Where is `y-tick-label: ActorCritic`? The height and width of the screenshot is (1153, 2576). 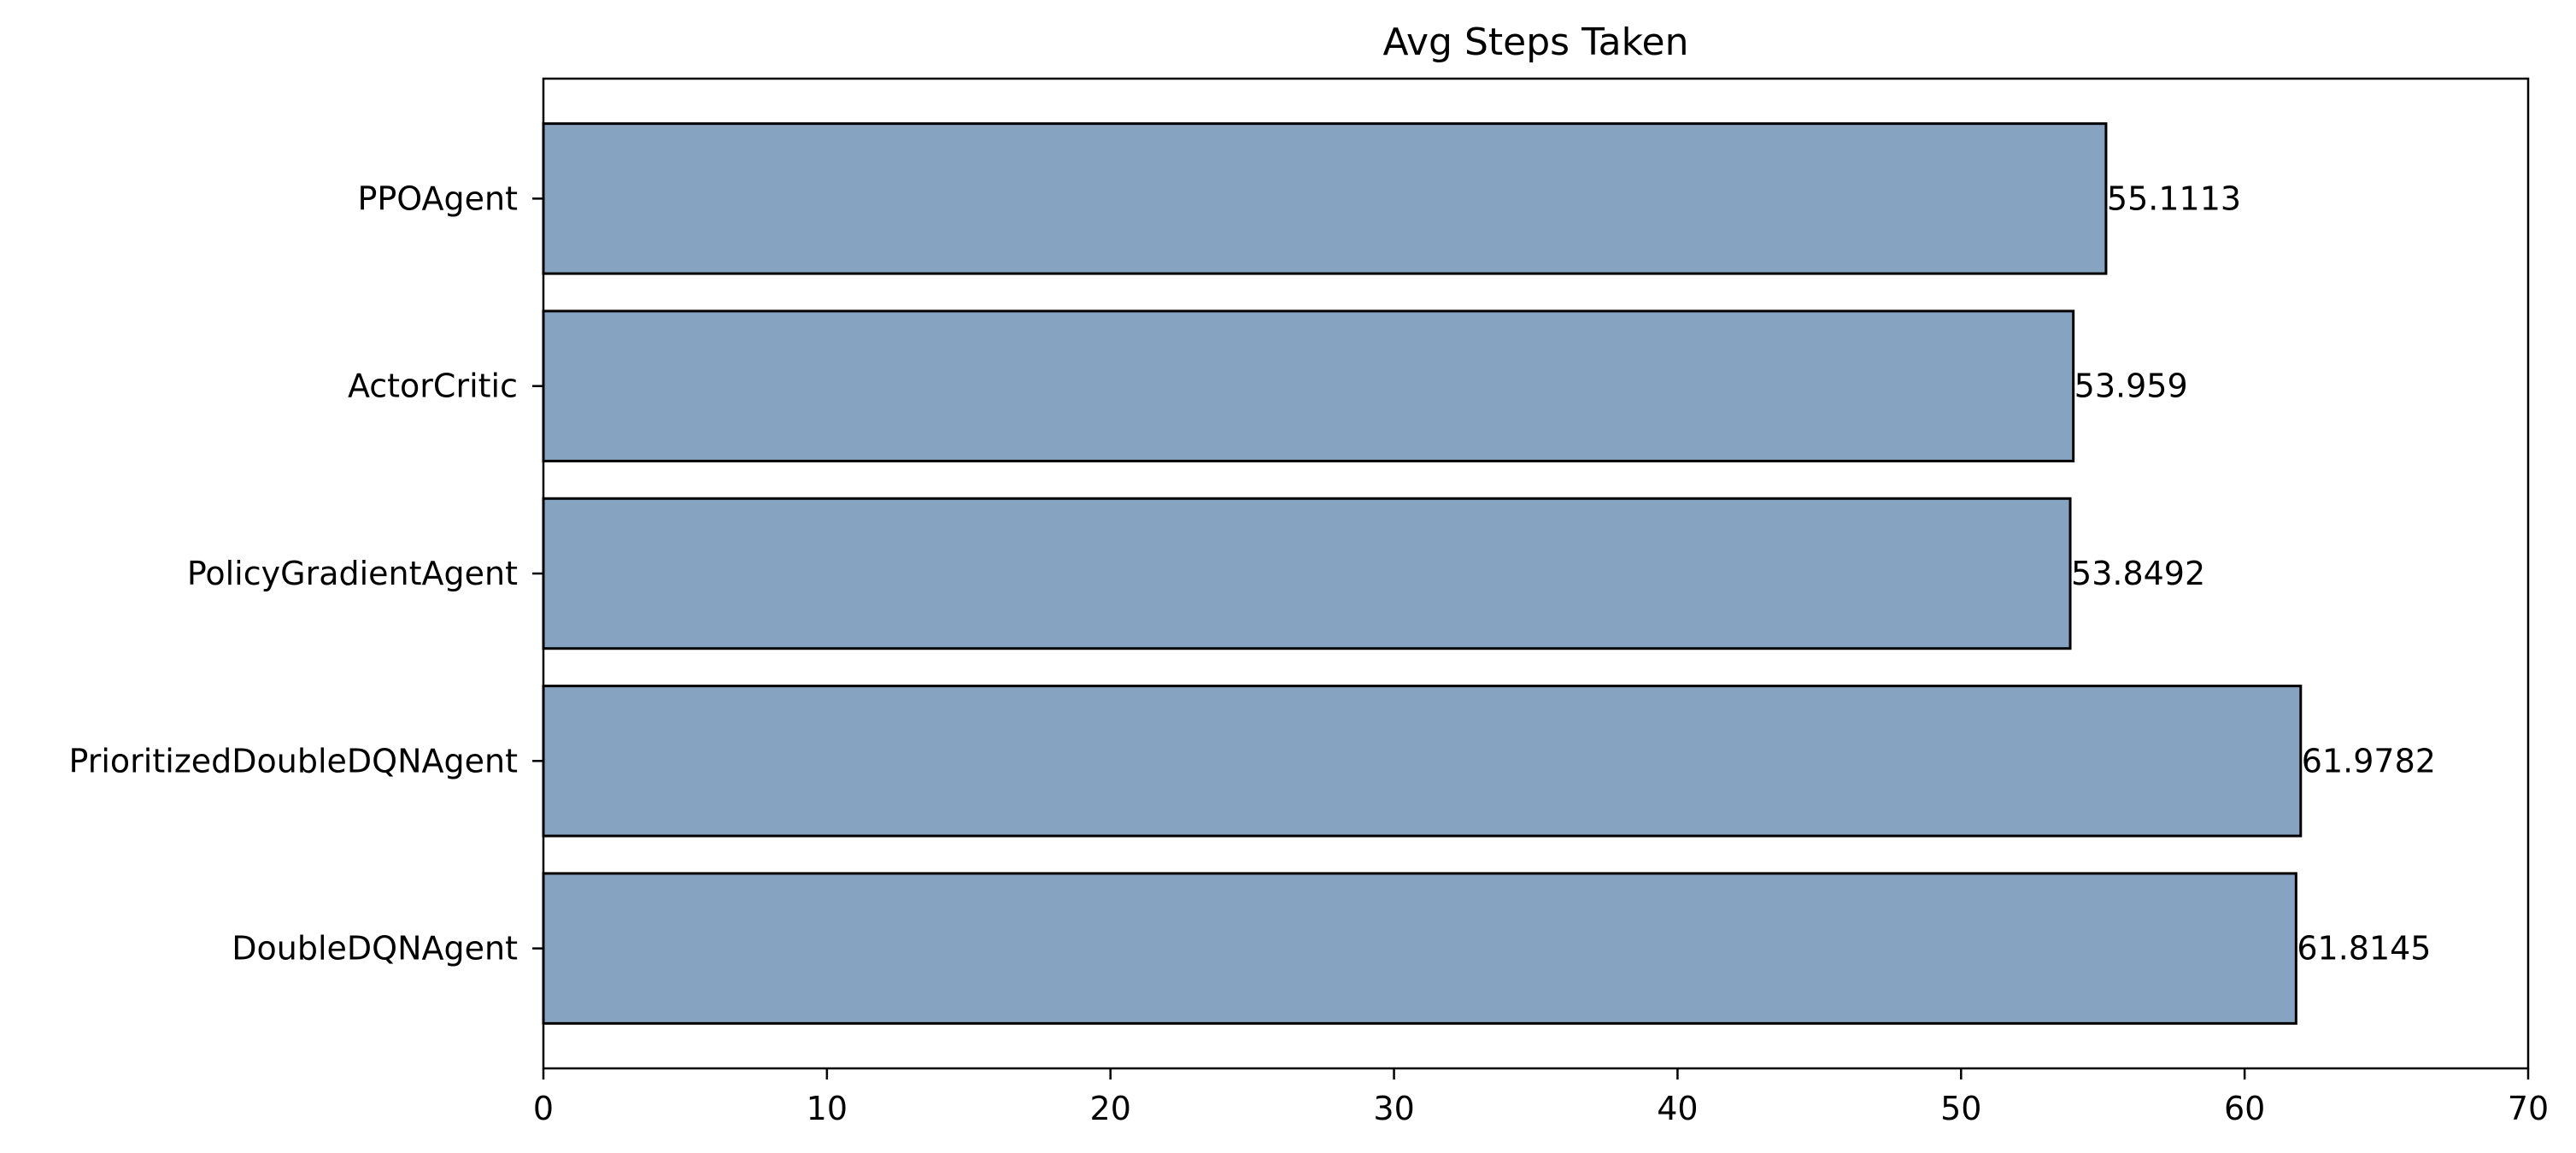 y-tick-label: ActorCritic is located at coordinates (433, 387).